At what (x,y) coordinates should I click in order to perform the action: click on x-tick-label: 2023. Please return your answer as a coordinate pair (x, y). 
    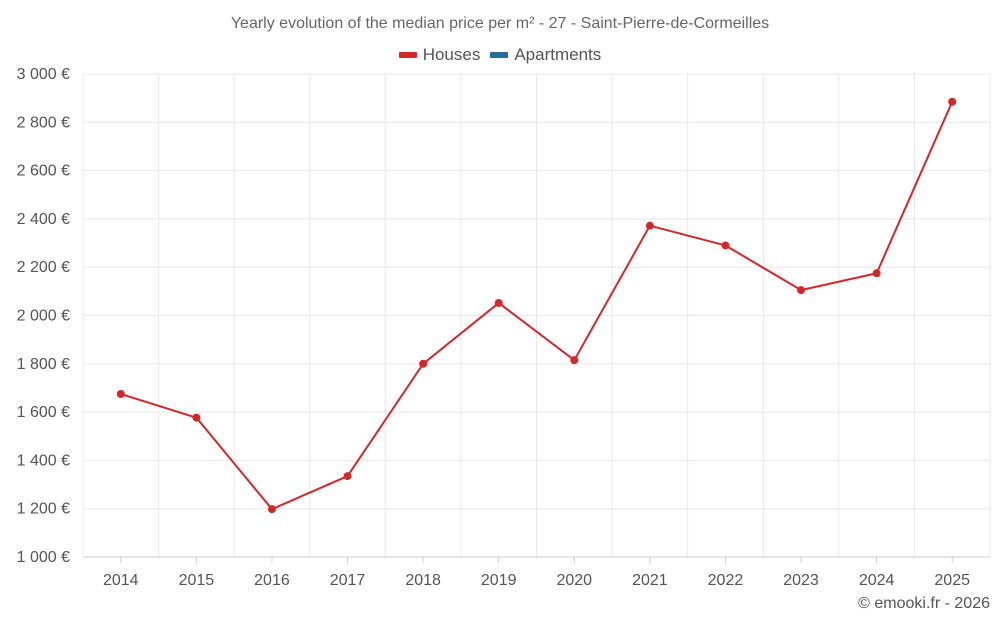
    Looking at the image, I should click on (801, 580).